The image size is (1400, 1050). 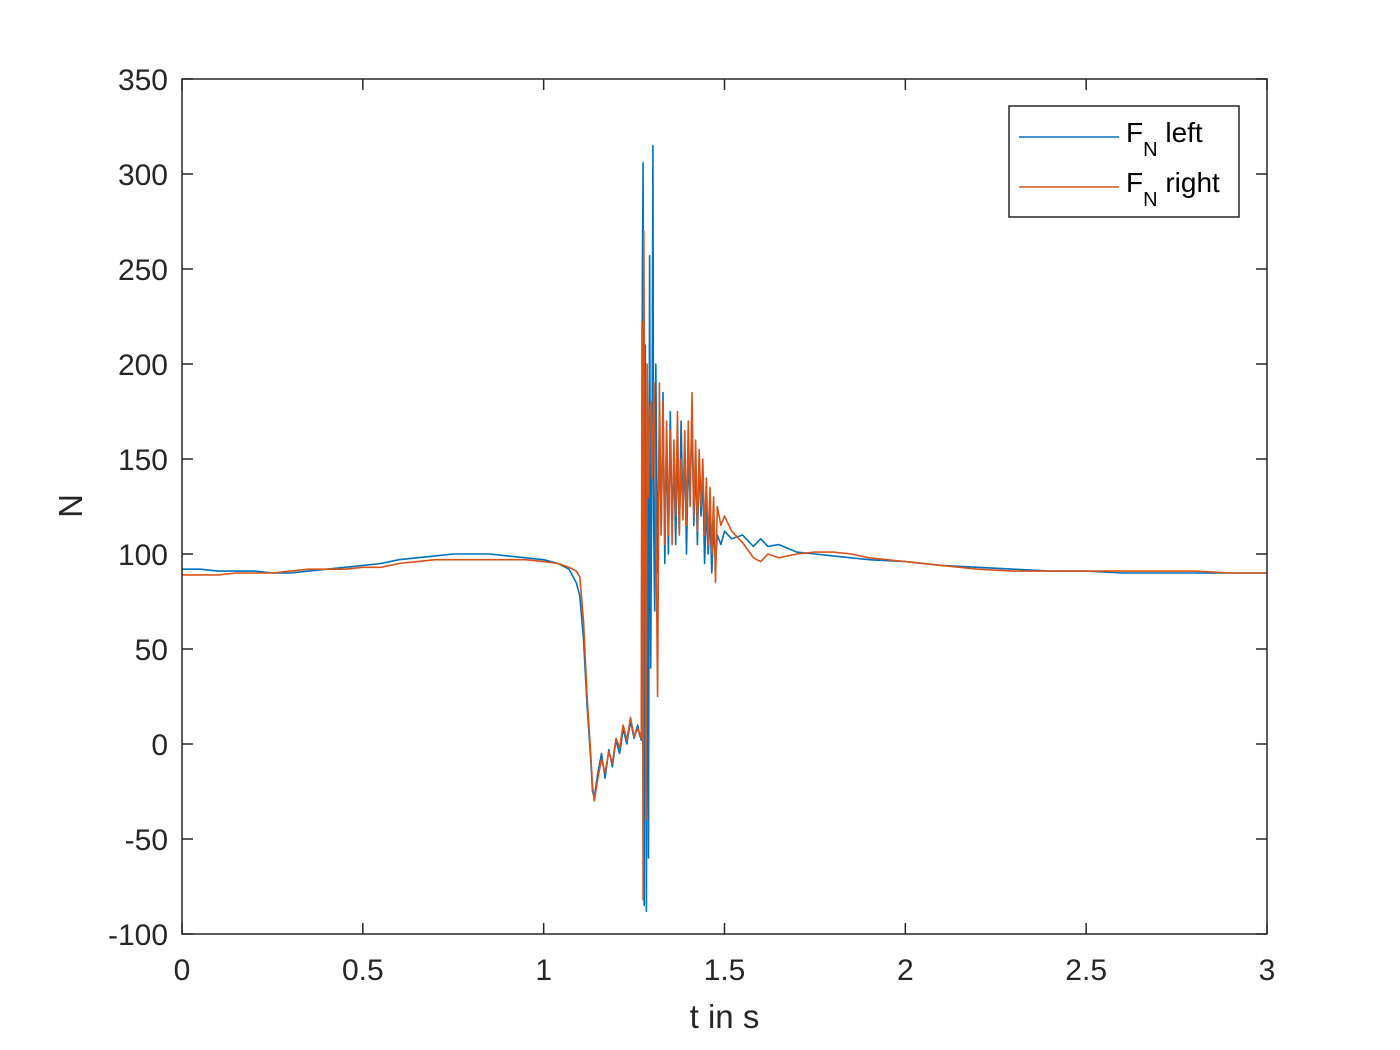 I want to click on legend: FN left FN right, so click(x=1124, y=161).